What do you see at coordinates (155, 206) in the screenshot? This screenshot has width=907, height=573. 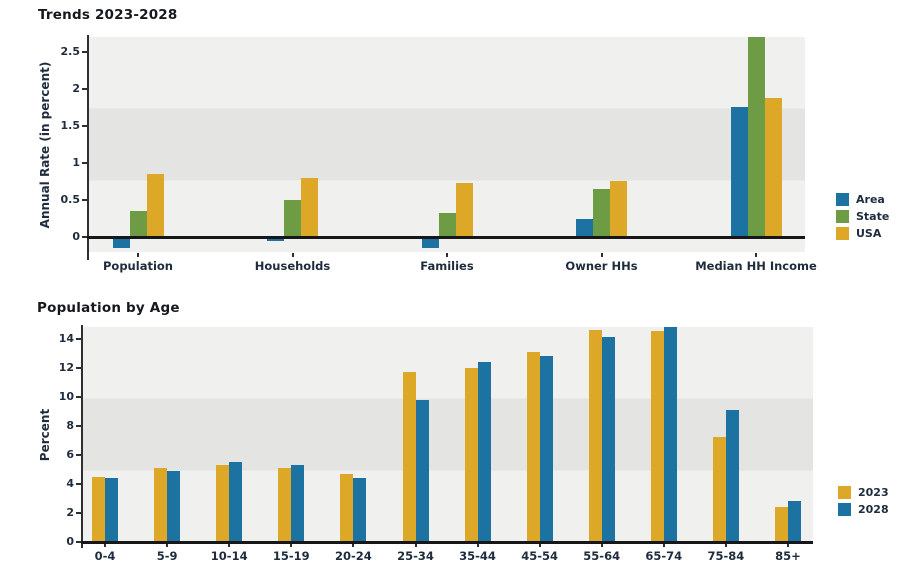 I see `bar-USA-Population` at bounding box center [155, 206].